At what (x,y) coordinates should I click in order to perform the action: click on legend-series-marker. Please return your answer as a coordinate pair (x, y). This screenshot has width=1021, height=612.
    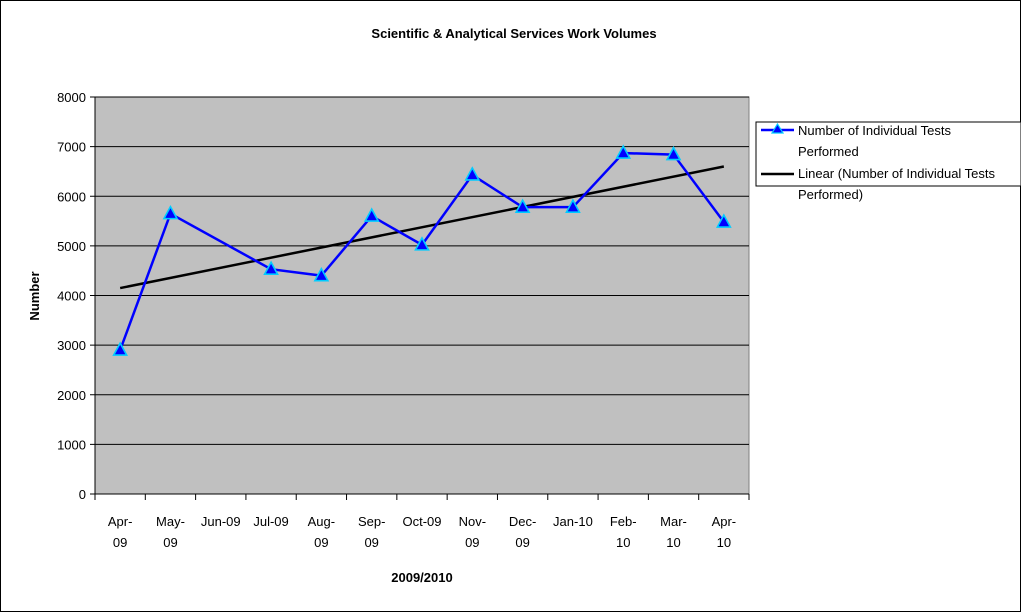
    Looking at the image, I should click on (777, 128).